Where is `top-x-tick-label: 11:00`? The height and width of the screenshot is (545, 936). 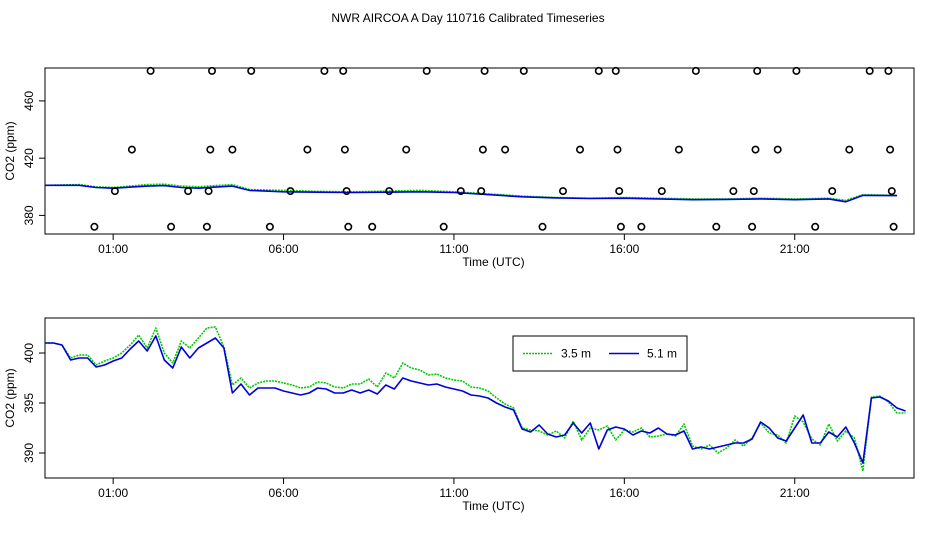 top-x-tick-label: 11:00 is located at coordinates (453, 249).